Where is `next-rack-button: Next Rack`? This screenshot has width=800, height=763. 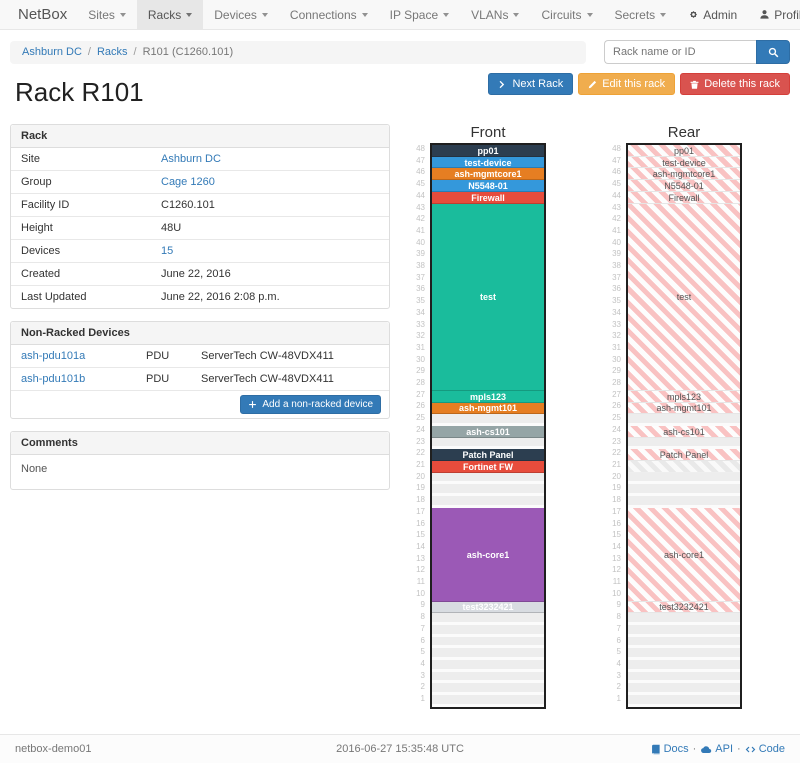
next-rack-button: Next Rack is located at coordinates (531, 84).